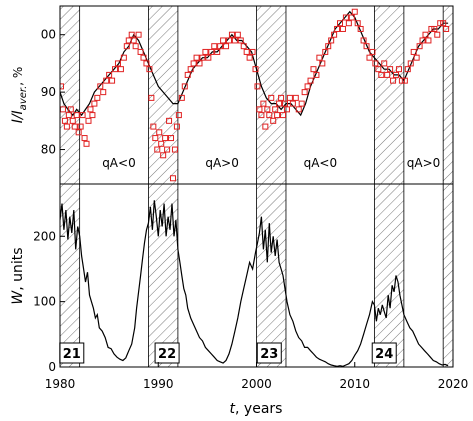 This screenshot has width=473, height=421. What do you see at coordinates (44, 236) in the screenshot?
I see `bottom-y-tick-label-2: 200` at bounding box center [44, 236].